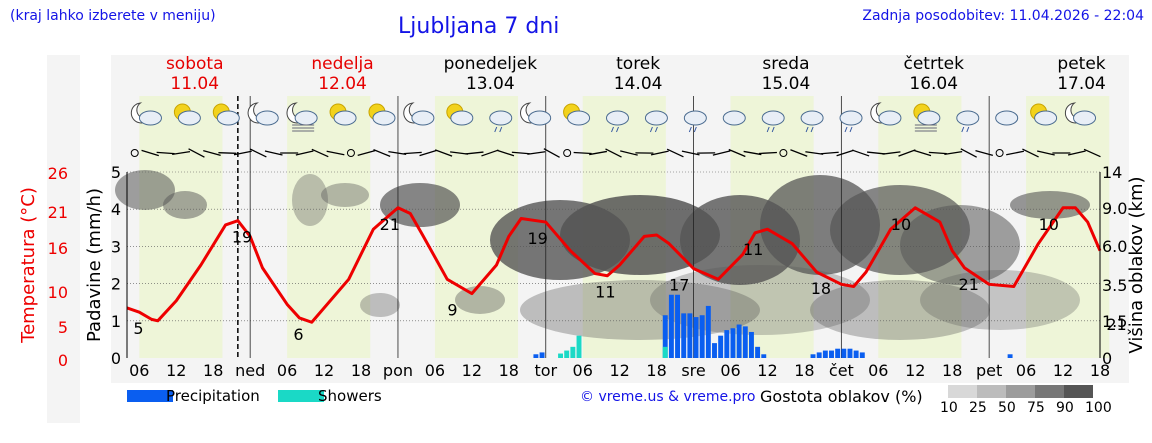  I want to click on precip-tick-label: 3, so click(116, 246).